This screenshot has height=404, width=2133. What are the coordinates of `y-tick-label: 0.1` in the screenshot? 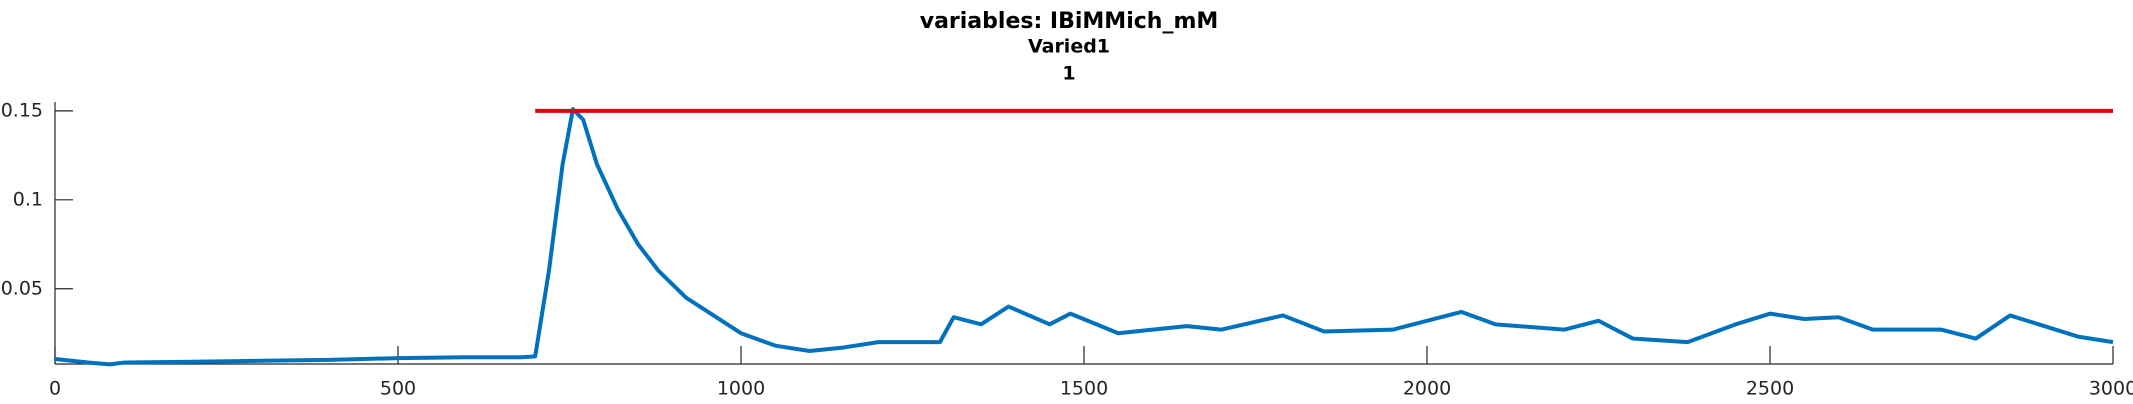 It's located at (28, 199).